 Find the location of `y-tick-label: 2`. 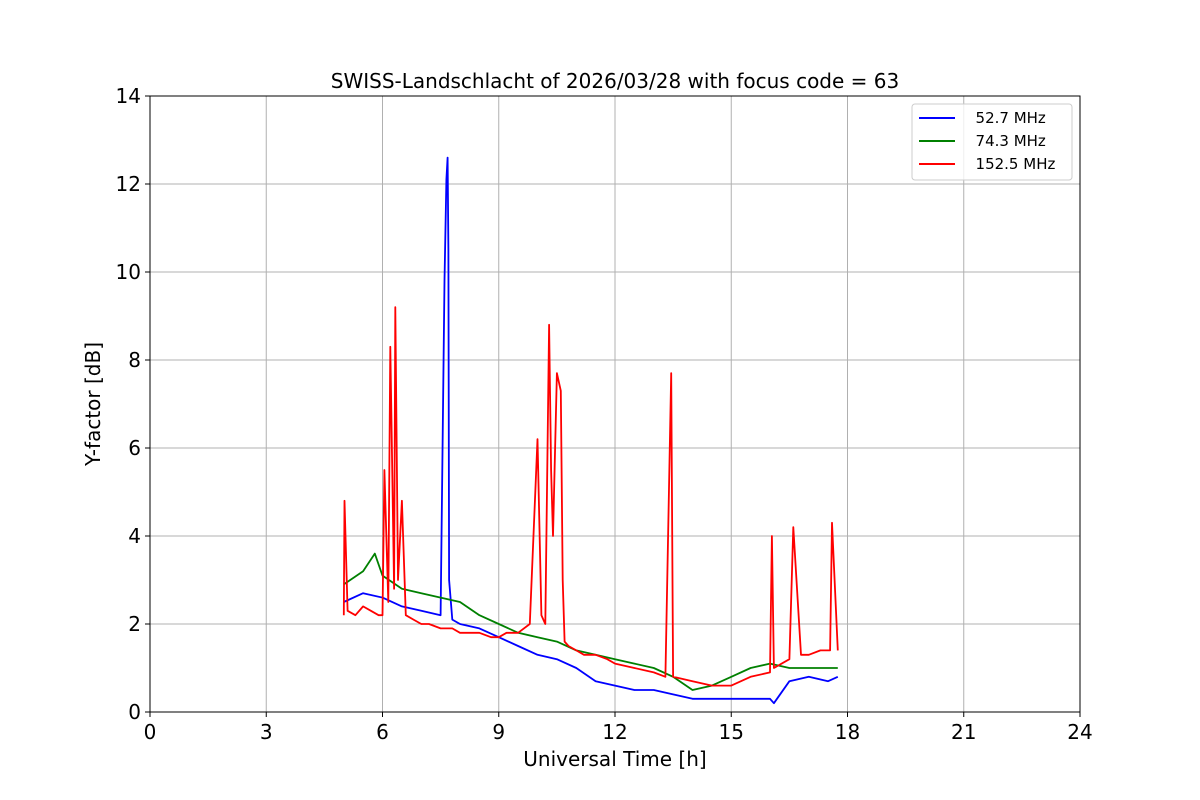

y-tick-label: 2 is located at coordinates (134, 624).